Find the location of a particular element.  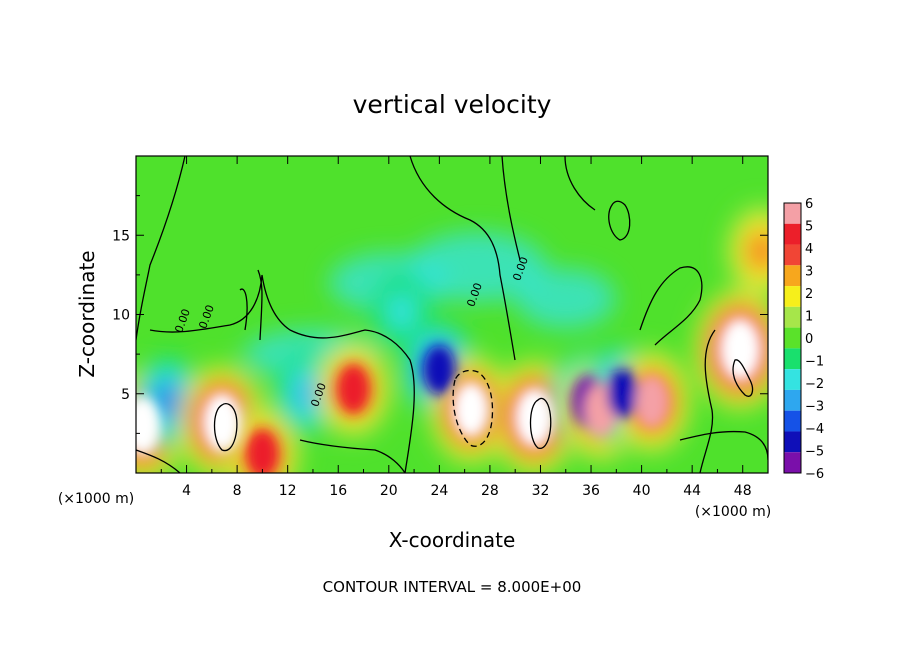

x-tick-label: 8 is located at coordinates (237, 491).